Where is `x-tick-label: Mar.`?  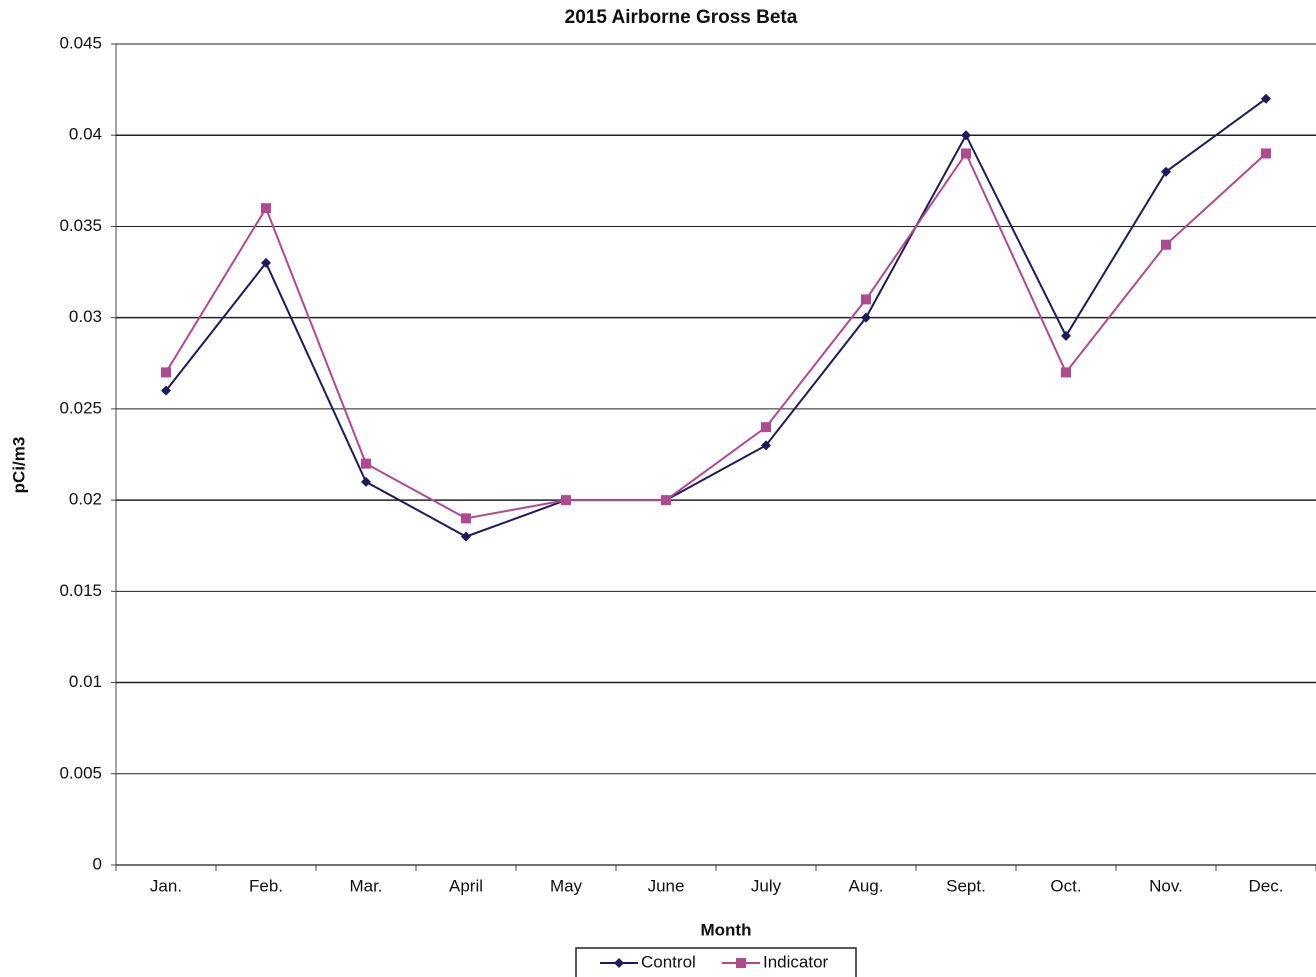
x-tick-label: Mar. is located at coordinates (365, 885).